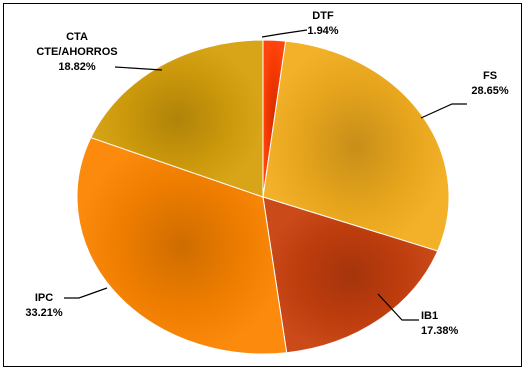 This screenshot has width=527, height=371. What do you see at coordinates (77, 67) in the screenshot?
I see `slice-value-label: 18.82%` at bounding box center [77, 67].